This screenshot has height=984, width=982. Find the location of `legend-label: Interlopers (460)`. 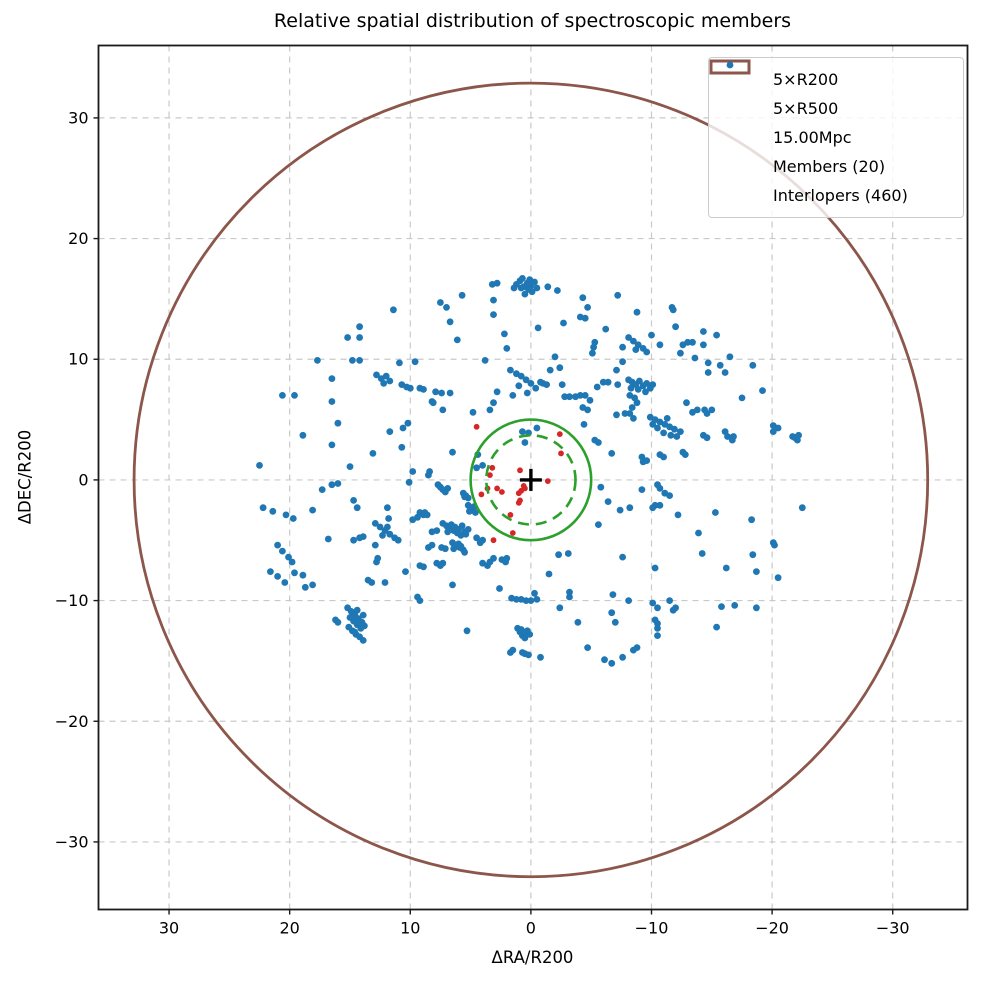

legend-label: Interlopers (460) is located at coordinates (840, 195).